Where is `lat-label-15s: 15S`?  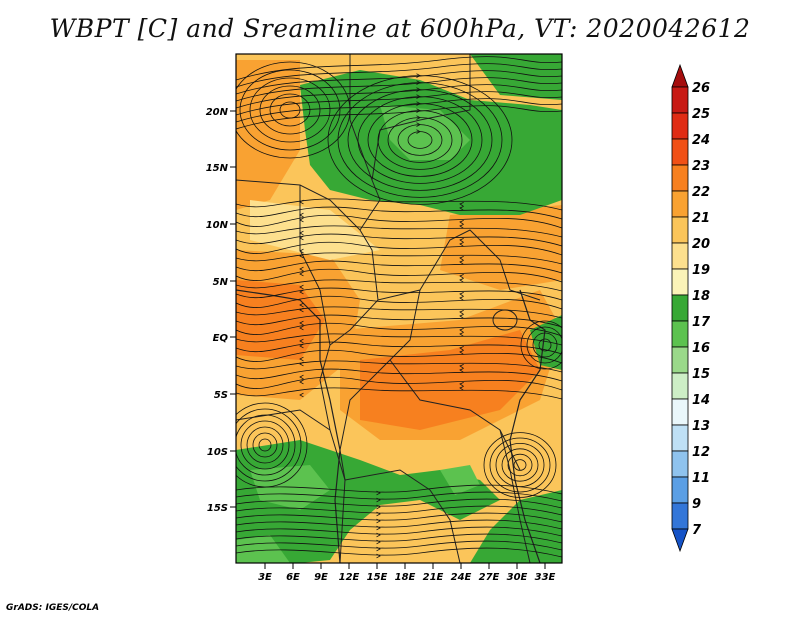 lat-label-15s: 15S is located at coordinates (217, 508).